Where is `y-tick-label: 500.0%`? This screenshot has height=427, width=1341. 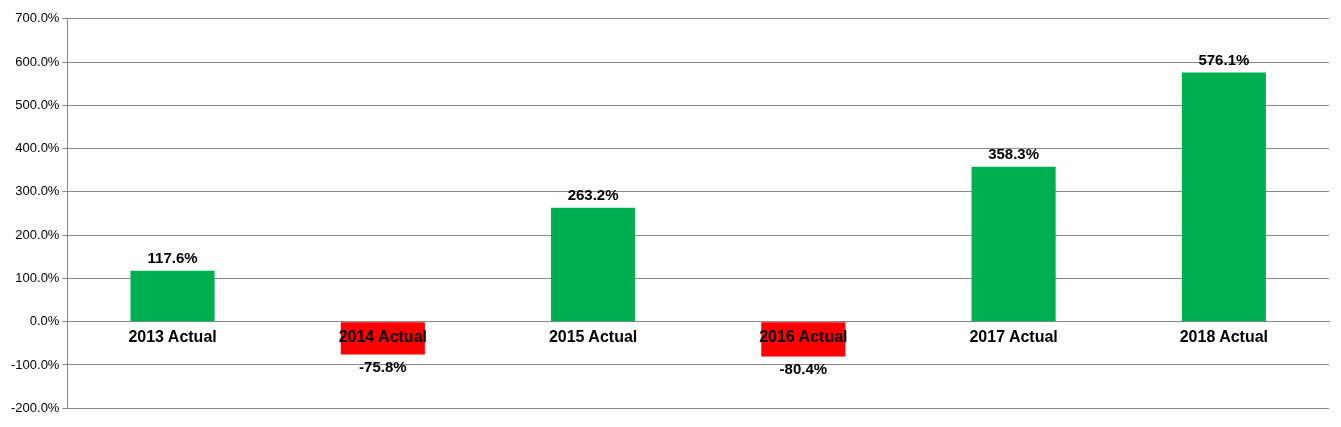
y-tick-label: 500.0% is located at coordinates (37, 104).